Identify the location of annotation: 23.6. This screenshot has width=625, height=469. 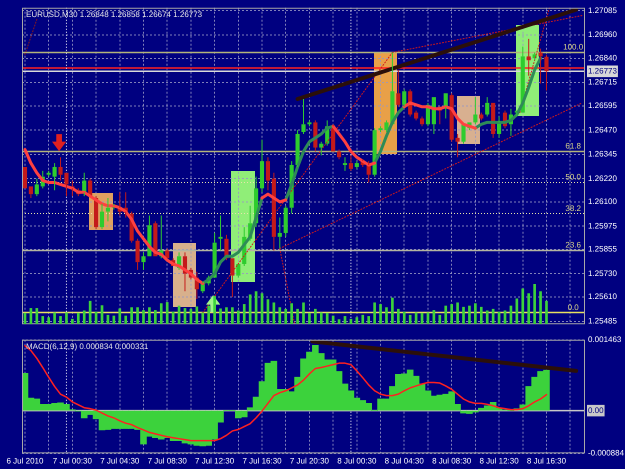
(573, 245).